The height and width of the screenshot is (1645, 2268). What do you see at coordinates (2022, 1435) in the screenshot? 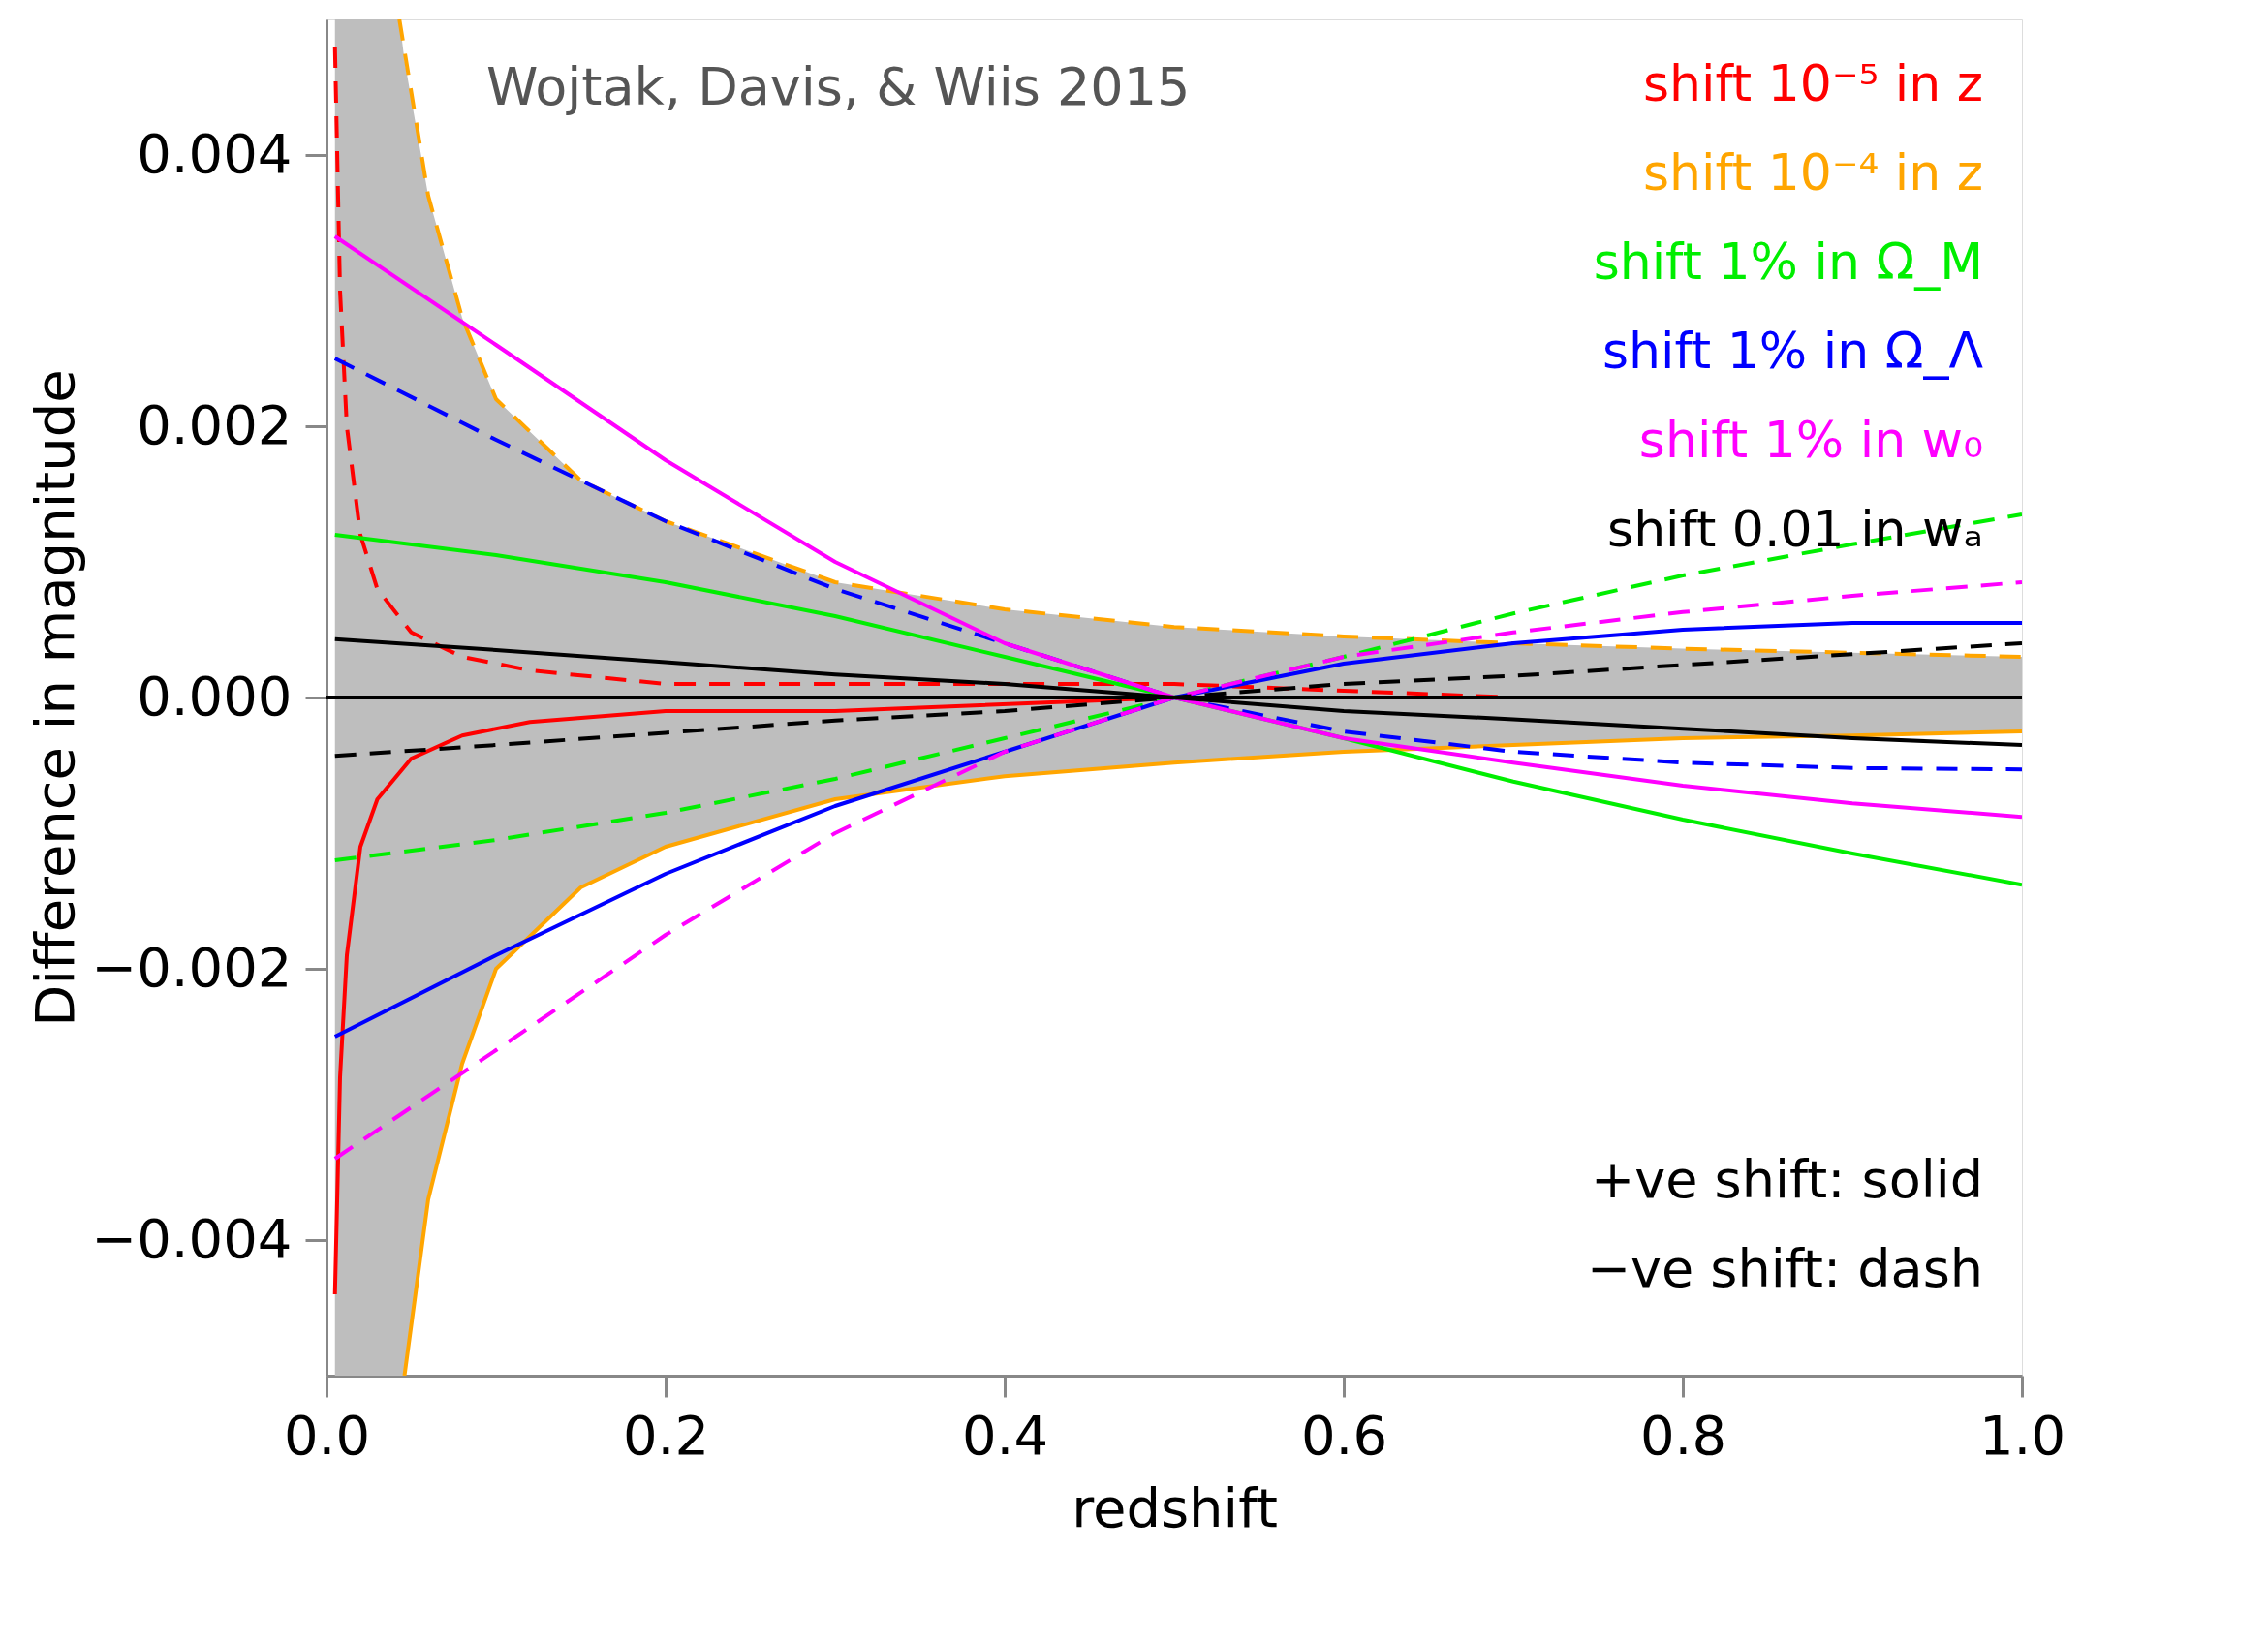
I see `x-tick-label: 1.0` at bounding box center [2022, 1435].